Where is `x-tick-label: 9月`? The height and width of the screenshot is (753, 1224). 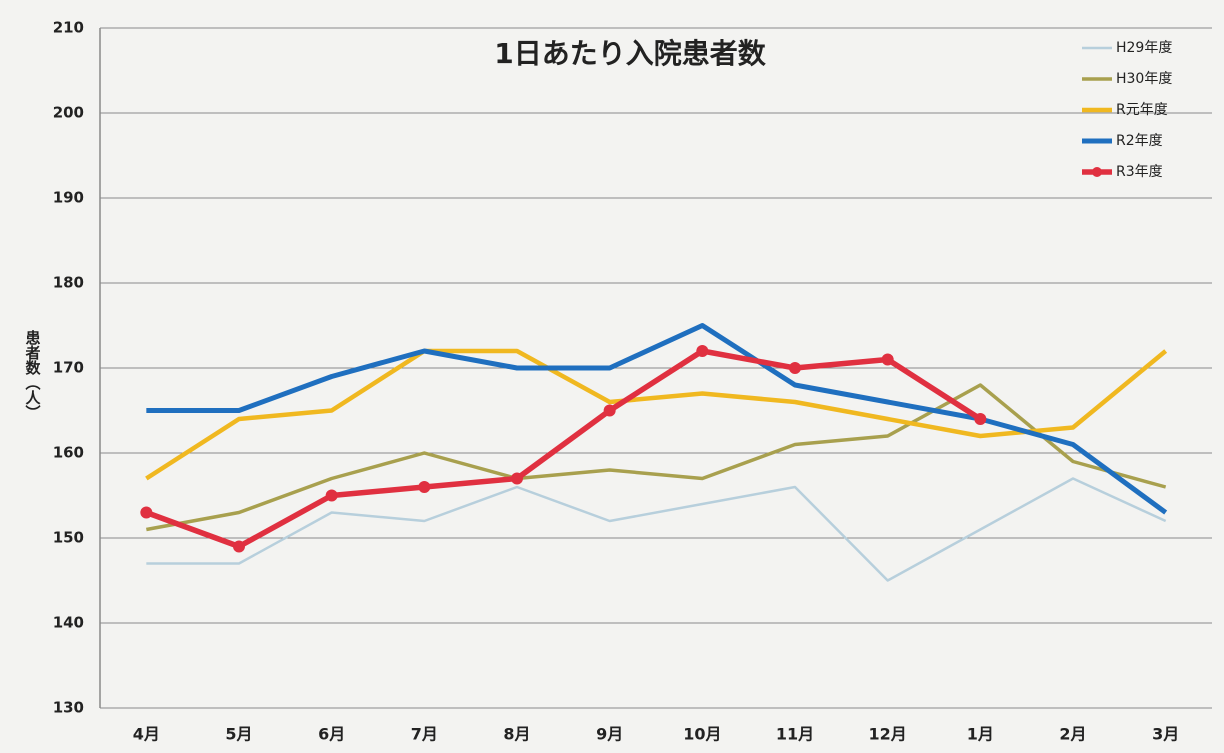
x-tick-label: 9月 is located at coordinates (609, 734).